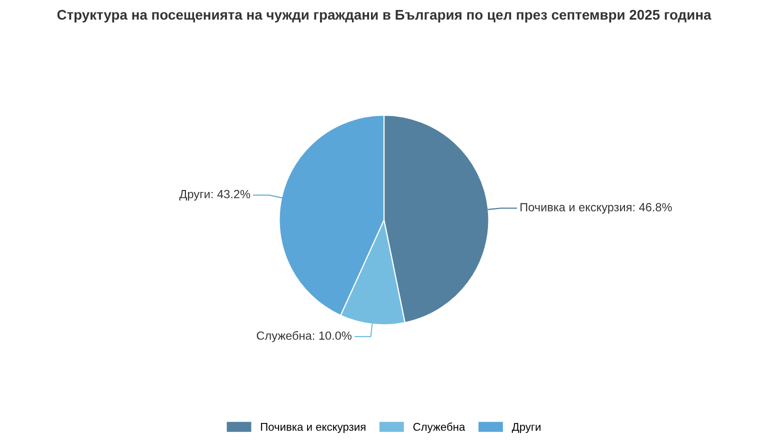  I want to click on data-label: Служебна: 10.0%, so click(304, 336).